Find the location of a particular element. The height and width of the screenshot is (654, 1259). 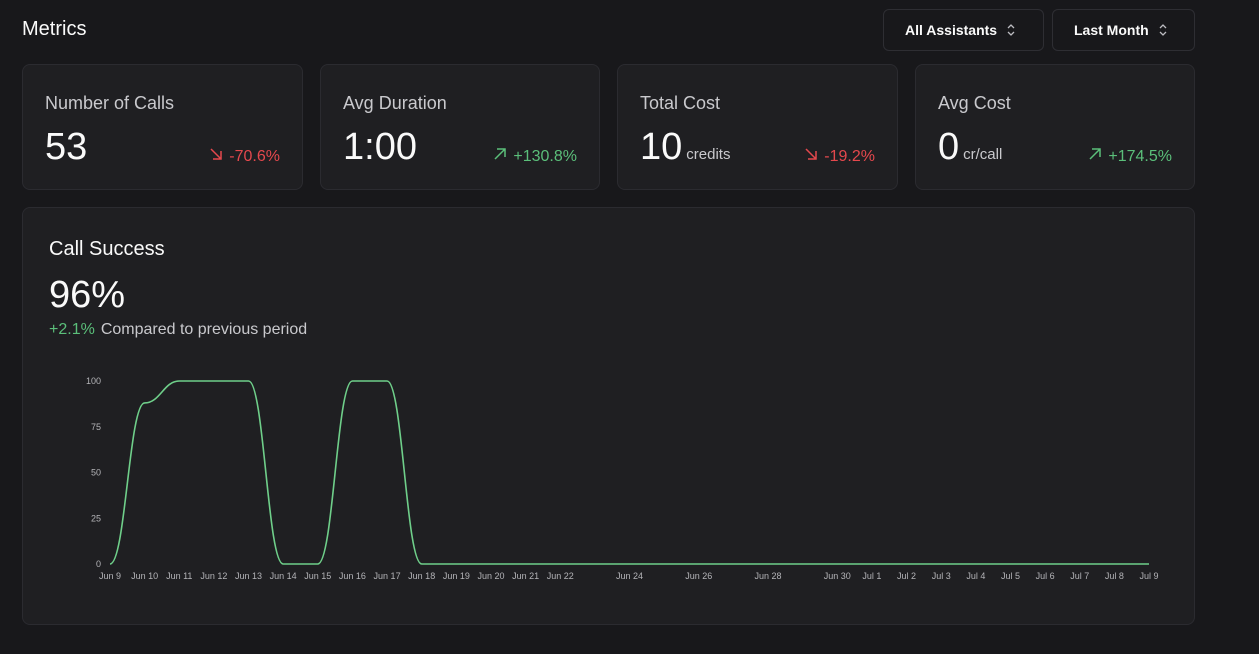

card-value: 1:00 is located at coordinates (380, 147).